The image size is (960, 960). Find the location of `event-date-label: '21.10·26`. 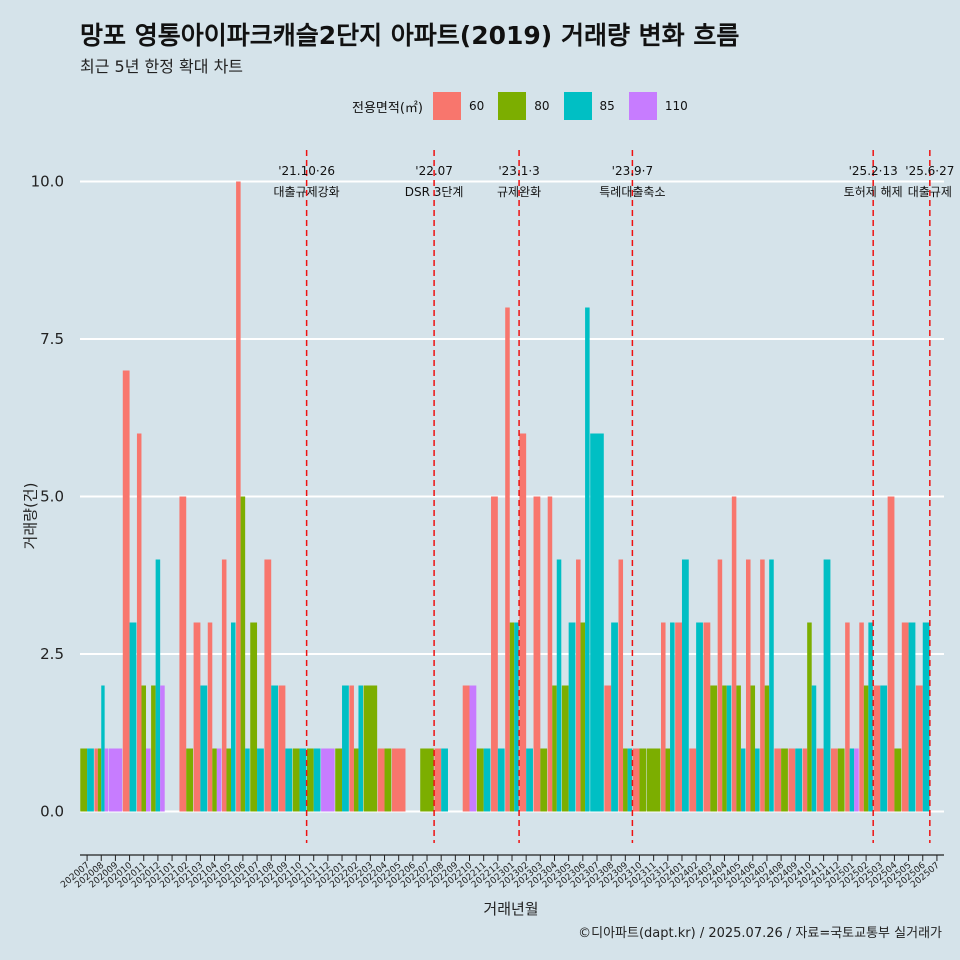

event-date-label: '21.10·26 is located at coordinates (306, 171).